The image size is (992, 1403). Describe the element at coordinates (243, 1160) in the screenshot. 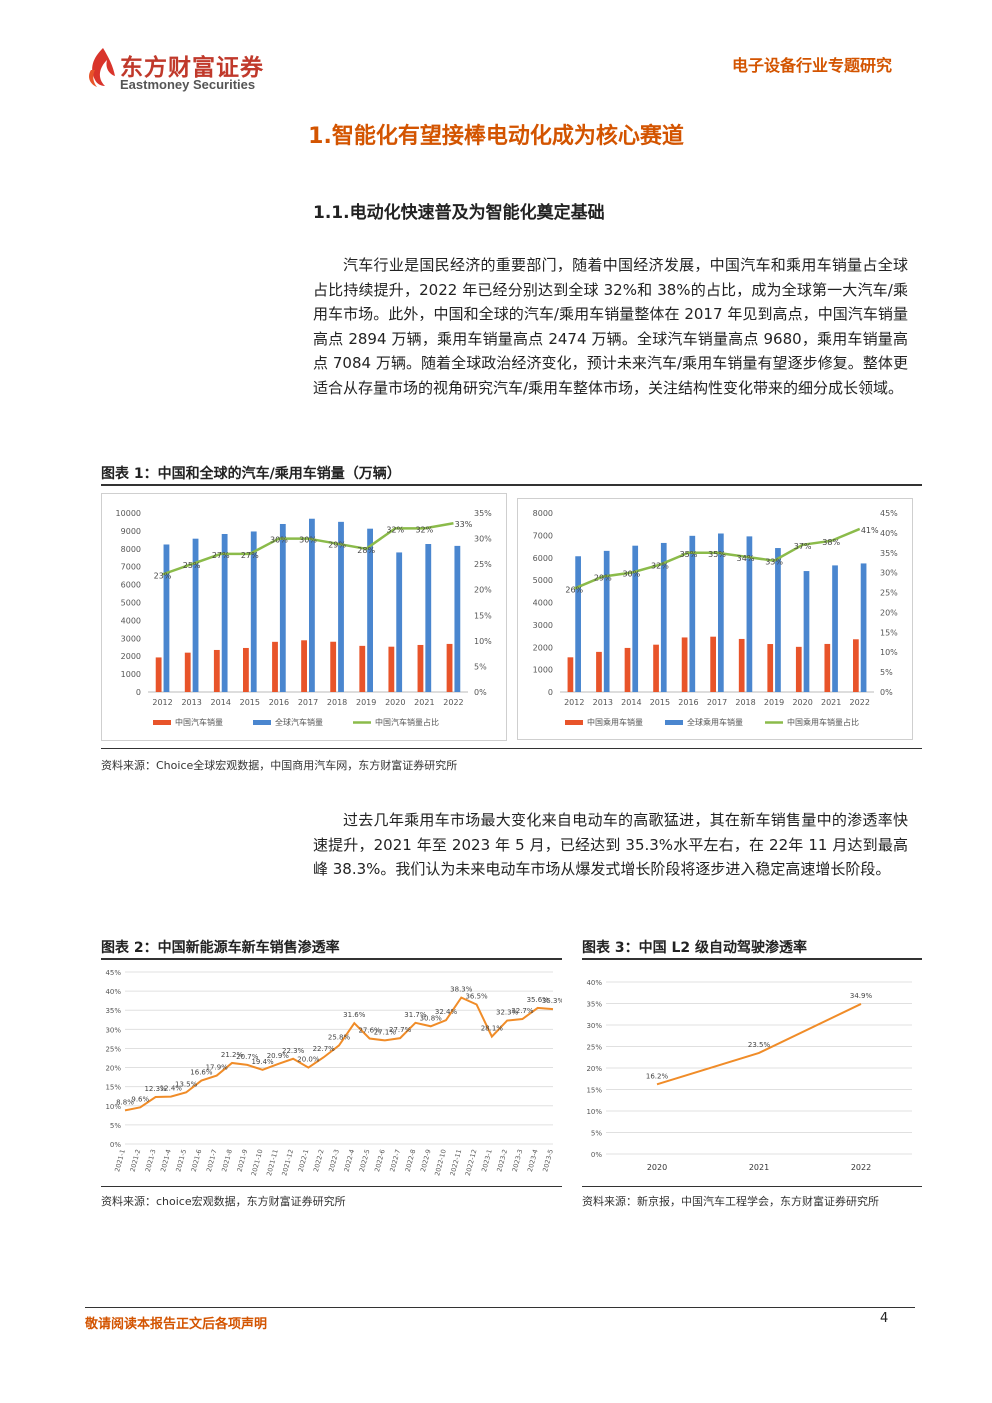

I see `x-tick-label: 2021-9` at that location.